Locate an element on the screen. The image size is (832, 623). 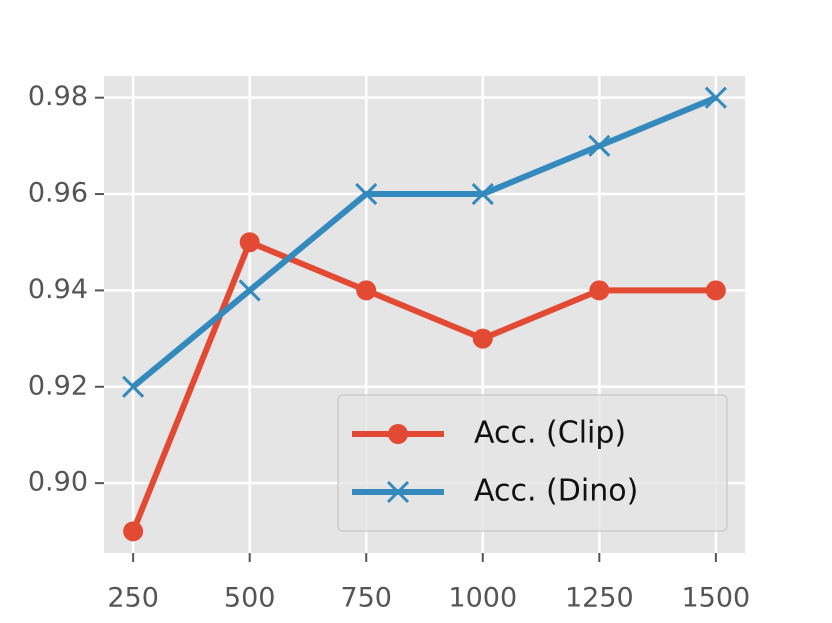
legend-label: Acc. (Clip) is located at coordinates (550, 433).